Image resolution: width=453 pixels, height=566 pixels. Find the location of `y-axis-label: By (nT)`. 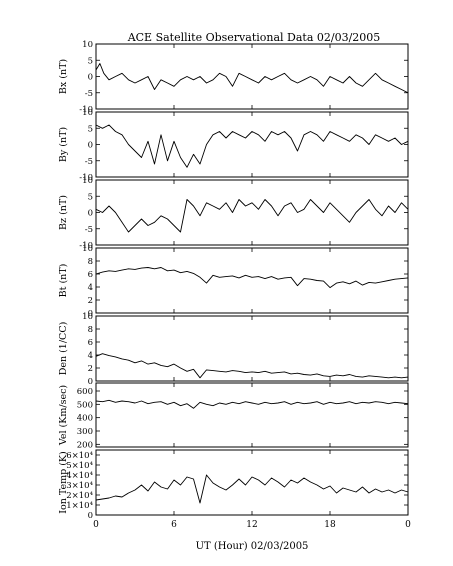

y-axis-label: By (nT) is located at coordinates (63, 144).